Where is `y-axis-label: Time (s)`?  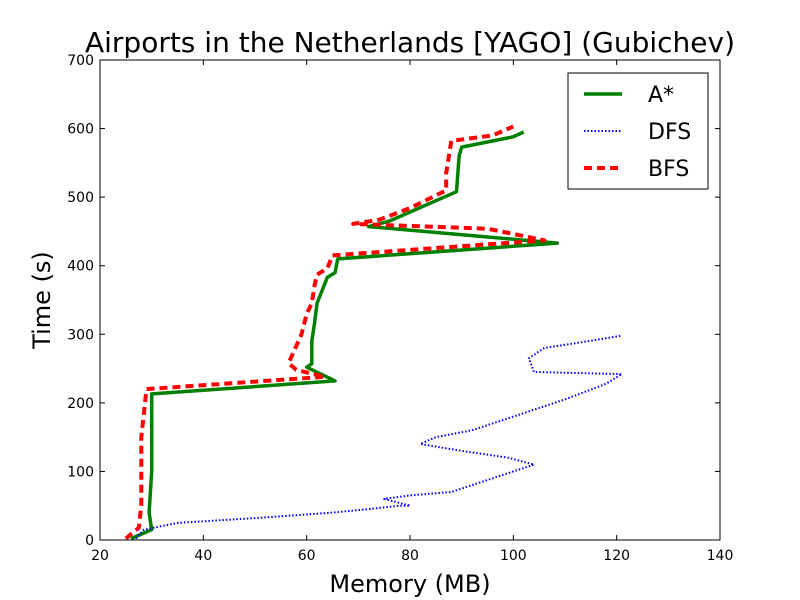 y-axis-label: Time (s) is located at coordinates (42, 300).